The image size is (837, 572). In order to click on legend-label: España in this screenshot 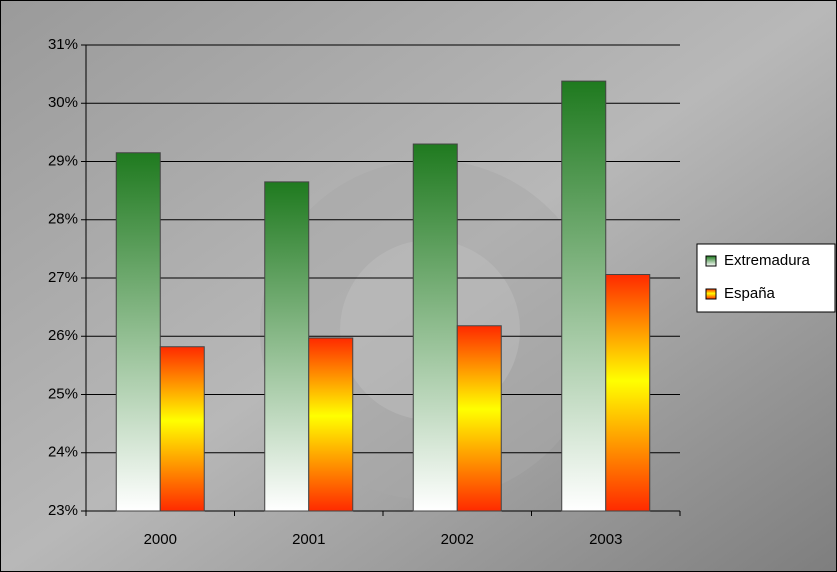, I will do `click(750, 293)`.